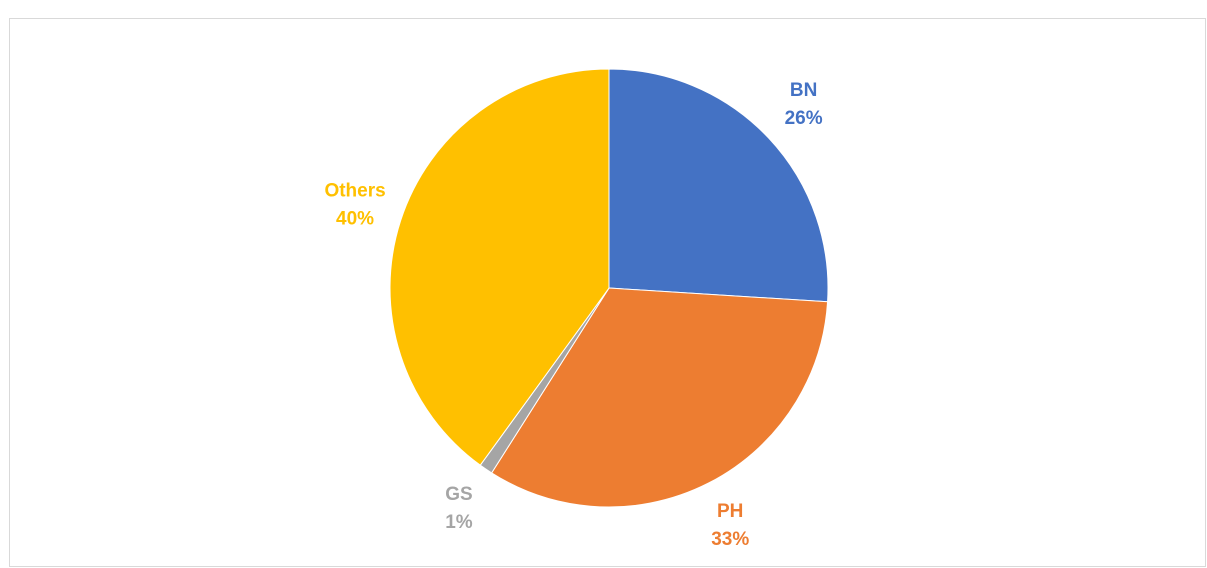  Describe the element at coordinates (459, 522) in the screenshot. I see `slice-value-label: 1%` at that location.